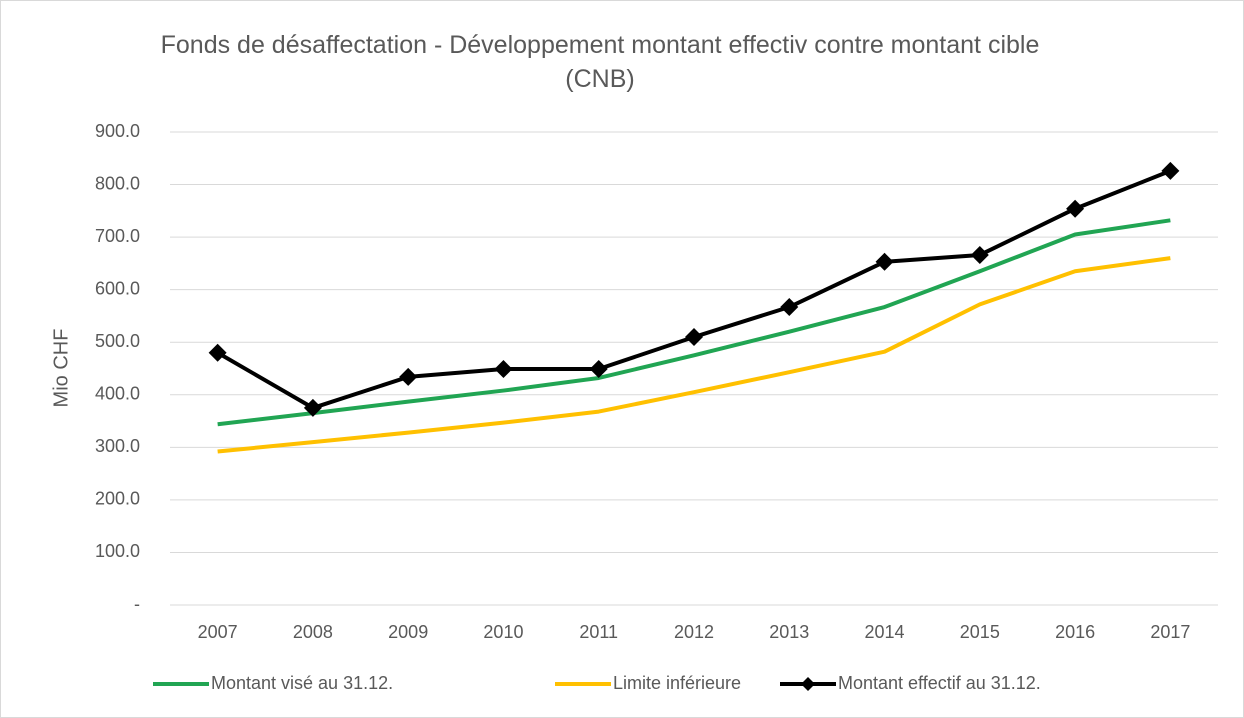 This screenshot has height=718, width=1244. Describe the element at coordinates (117, 394) in the screenshot. I see `y-tick-label: 400.0` at that location.